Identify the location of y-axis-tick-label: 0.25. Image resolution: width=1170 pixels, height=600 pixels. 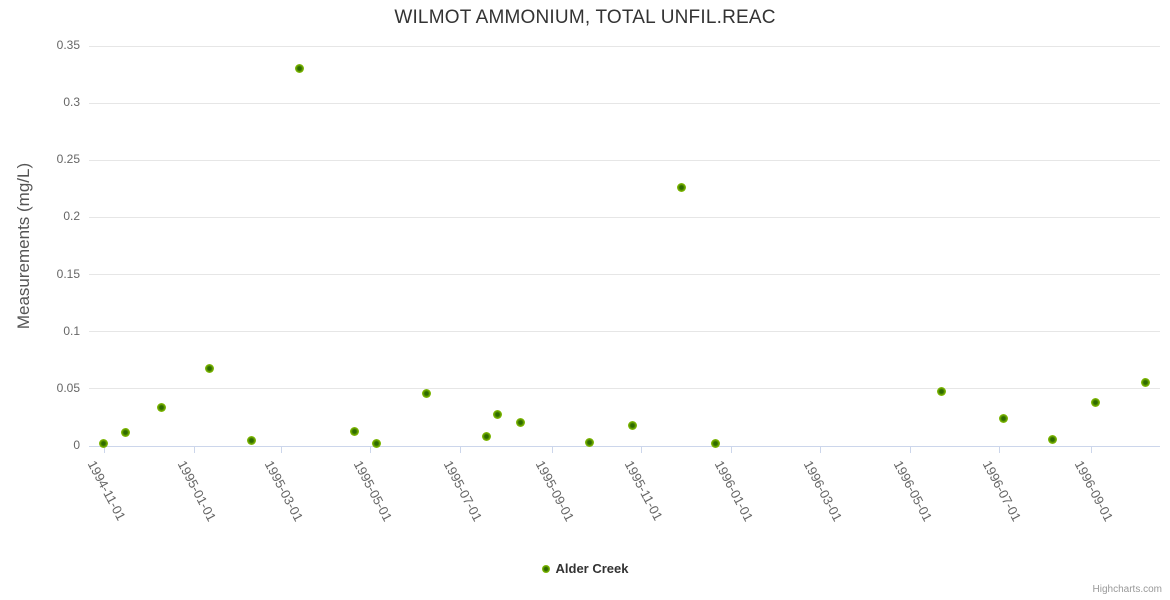
(68, 159).